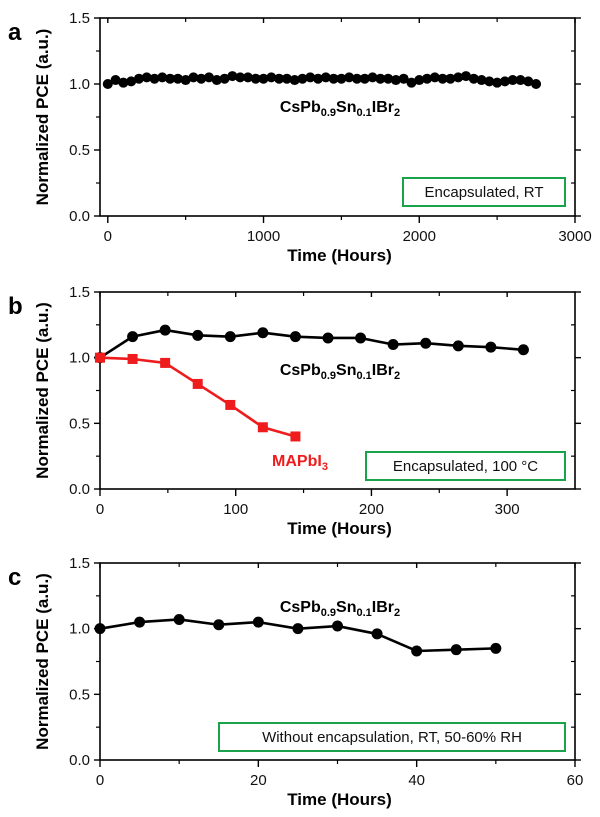  Describe the element at coordinates (574, 236) in the screenshot. I see `x-tick-label: 3000` at that location.